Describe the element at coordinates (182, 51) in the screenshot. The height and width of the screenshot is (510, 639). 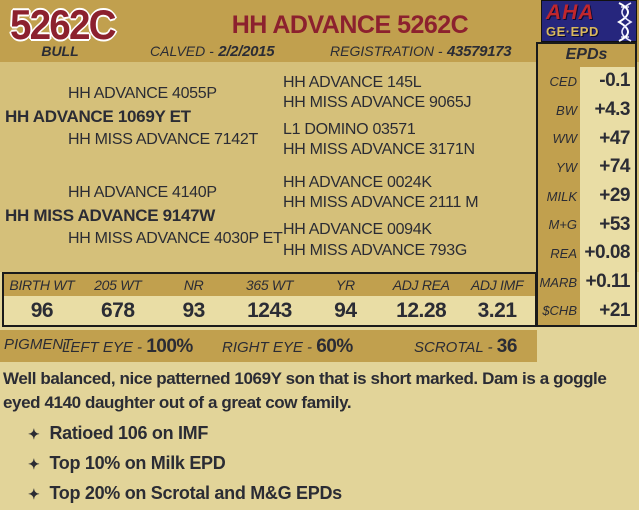
I see `calved-label: CALVED -` at that location.